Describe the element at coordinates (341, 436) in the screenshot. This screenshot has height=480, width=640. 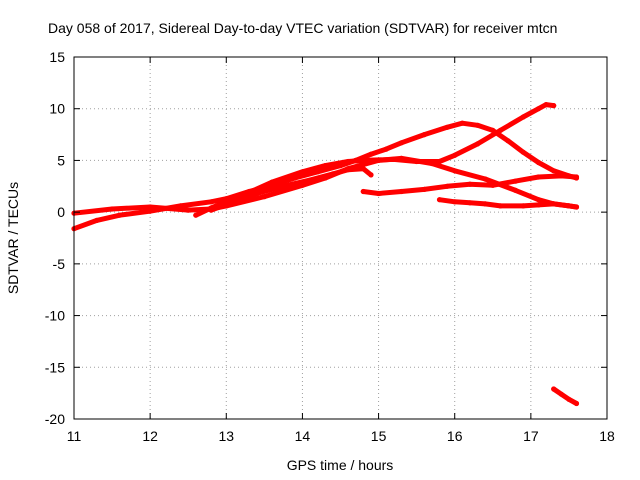
I see `x-tick-labels: 11 12 13 14 15 16 17 18` at that location.